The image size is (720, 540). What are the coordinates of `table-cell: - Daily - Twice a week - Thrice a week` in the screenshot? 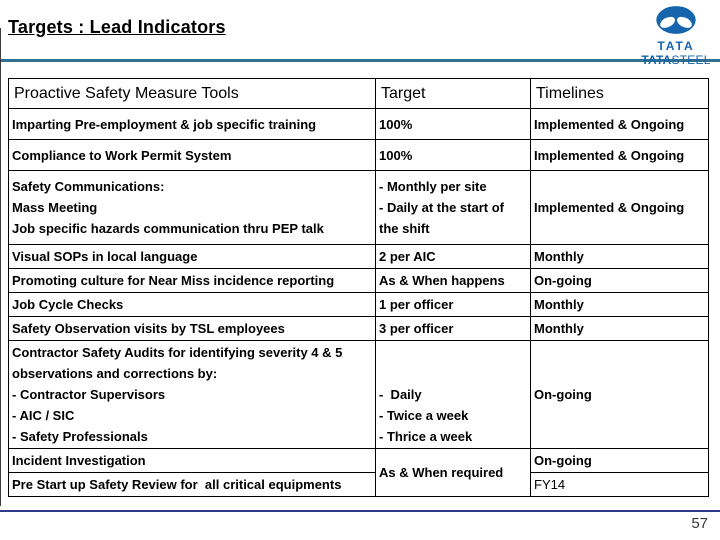 It's located at (453, 394).